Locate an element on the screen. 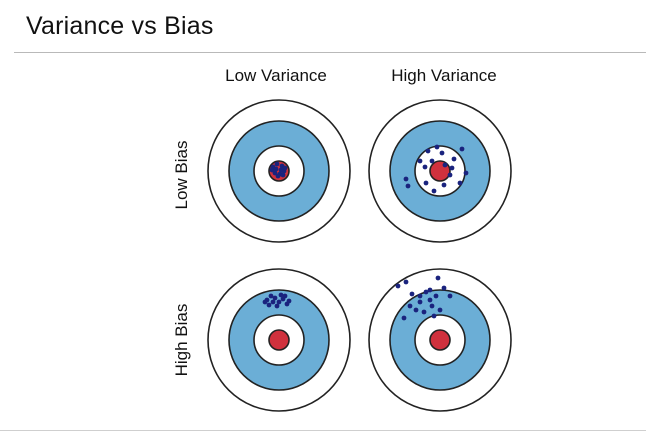 The height and width of the screenshot is (439, 646). target-high-bias-low-variance is located at coordinates (279, 340).